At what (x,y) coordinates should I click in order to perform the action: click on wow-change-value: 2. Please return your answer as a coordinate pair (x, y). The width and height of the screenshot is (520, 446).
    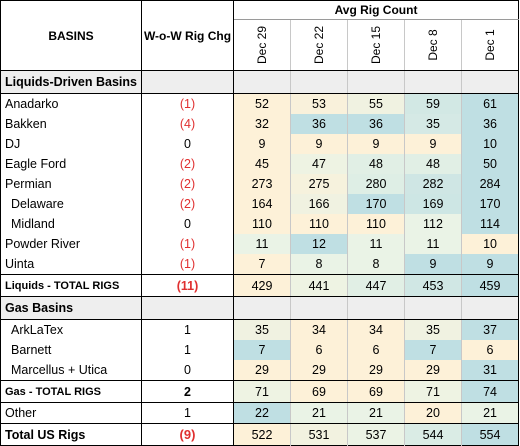
    Looking at the image, I should click on (187, 391).